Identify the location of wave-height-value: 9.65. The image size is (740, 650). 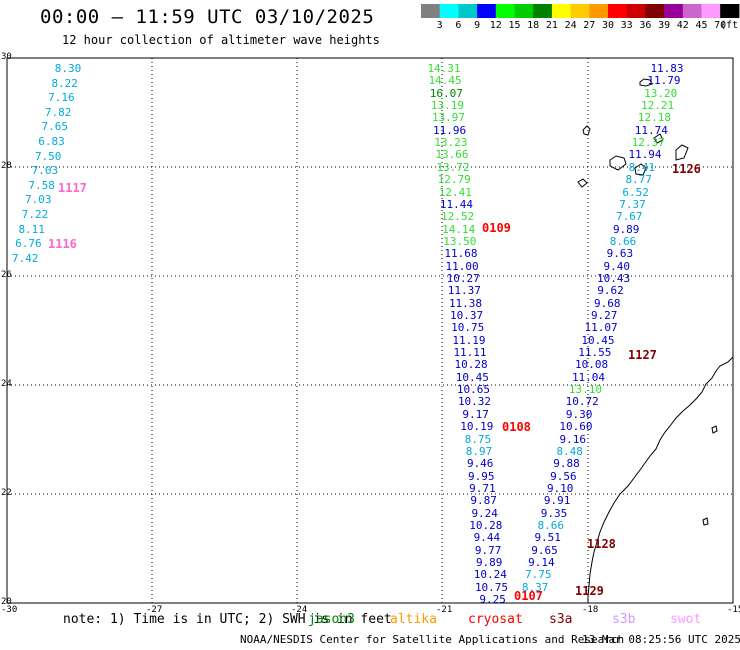
(544, 550).